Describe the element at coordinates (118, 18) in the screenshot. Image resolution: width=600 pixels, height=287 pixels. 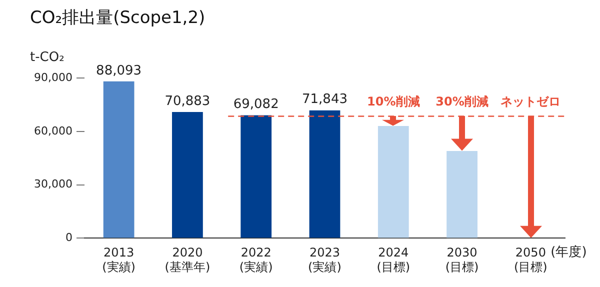
I see `chart-title: CO₂排出量(Scope1,2)` at that location.